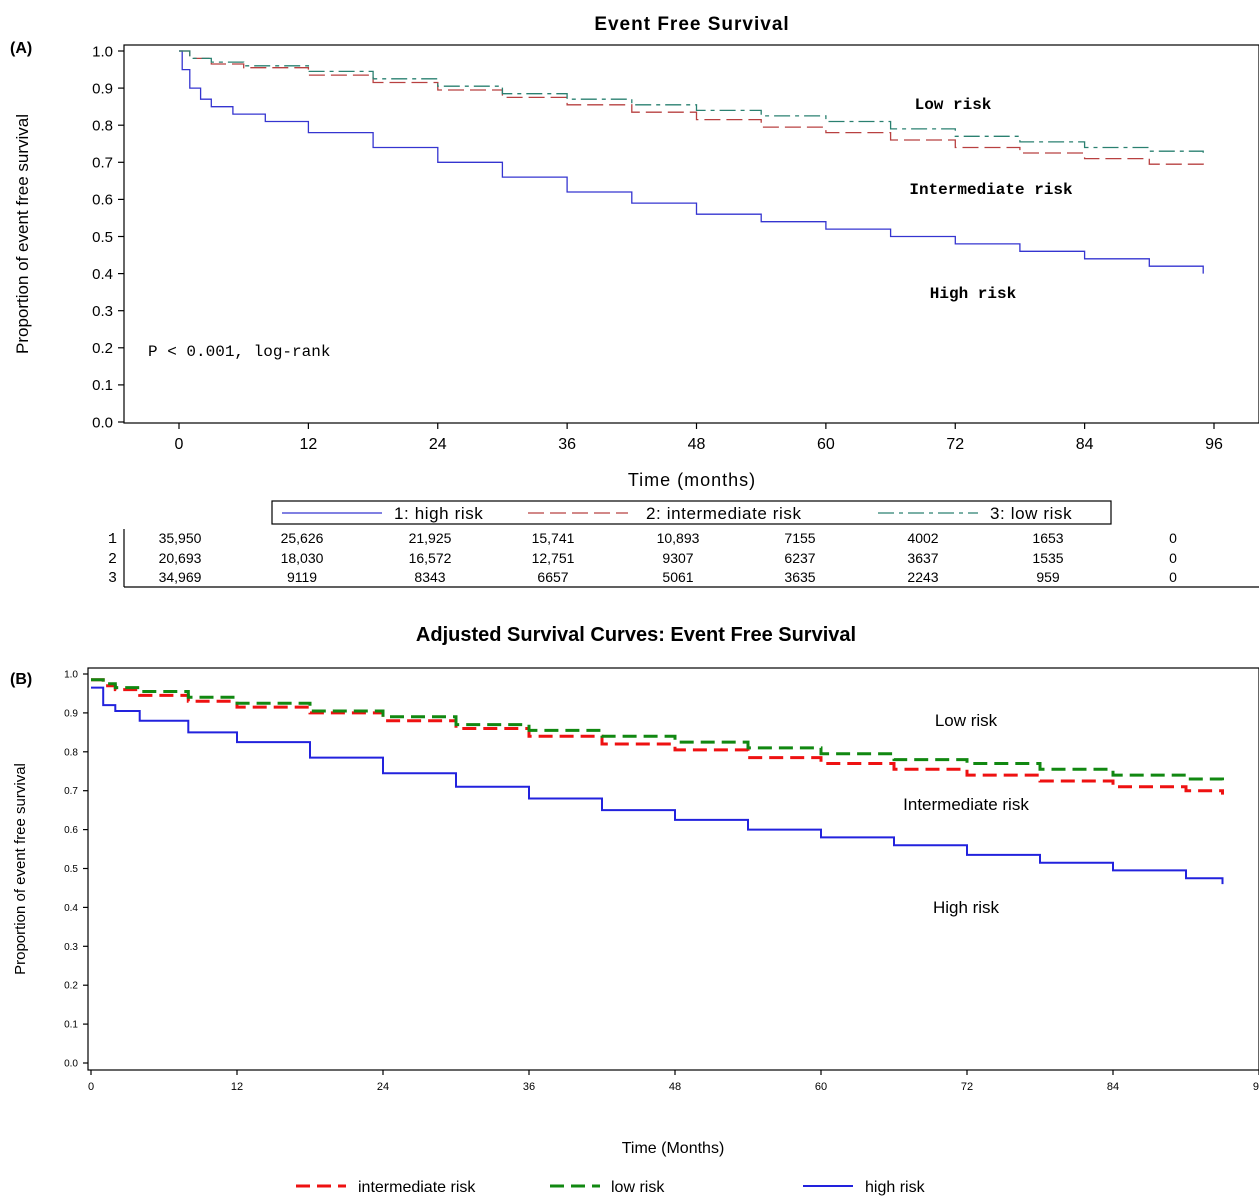  Describe the element at coordinates (966, 804) in the screenshot. I see `panel-b-label-intermediate-risk: Intermediate risk` at that location.